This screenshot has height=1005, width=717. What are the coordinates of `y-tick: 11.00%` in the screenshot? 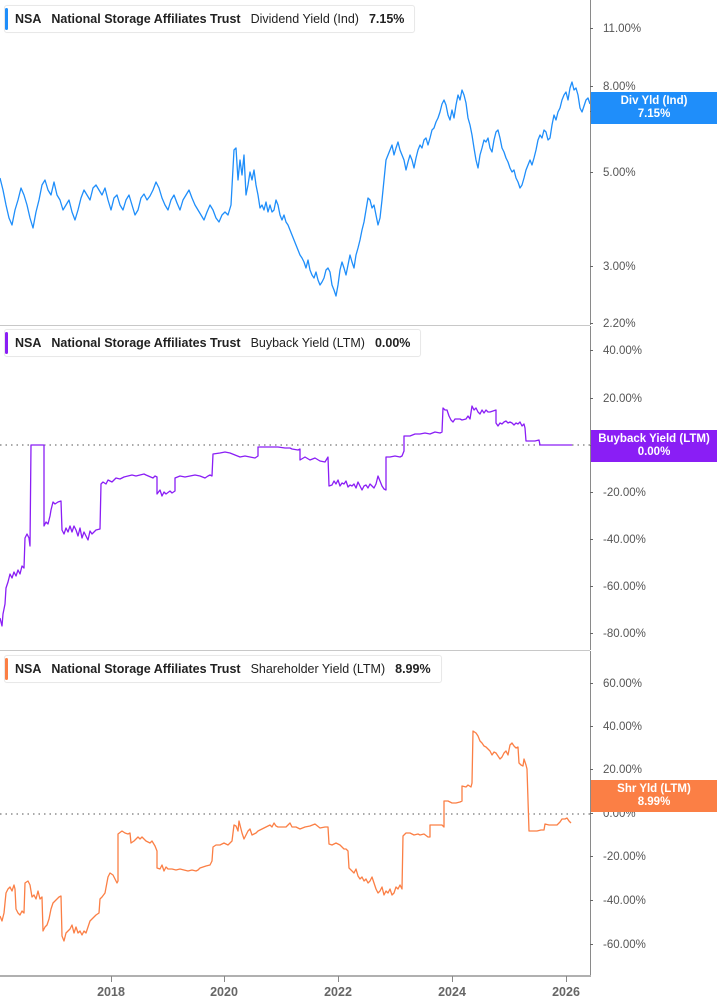 It's located at (615, 29).